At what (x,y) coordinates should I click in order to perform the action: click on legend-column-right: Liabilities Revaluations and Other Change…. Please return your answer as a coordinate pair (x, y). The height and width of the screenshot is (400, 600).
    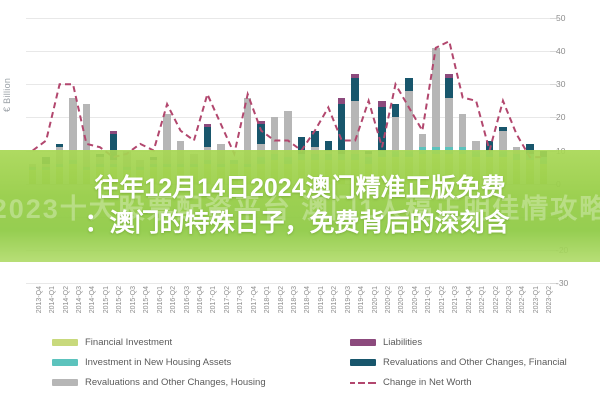
    Looking at the image, I should click on (458, 362).